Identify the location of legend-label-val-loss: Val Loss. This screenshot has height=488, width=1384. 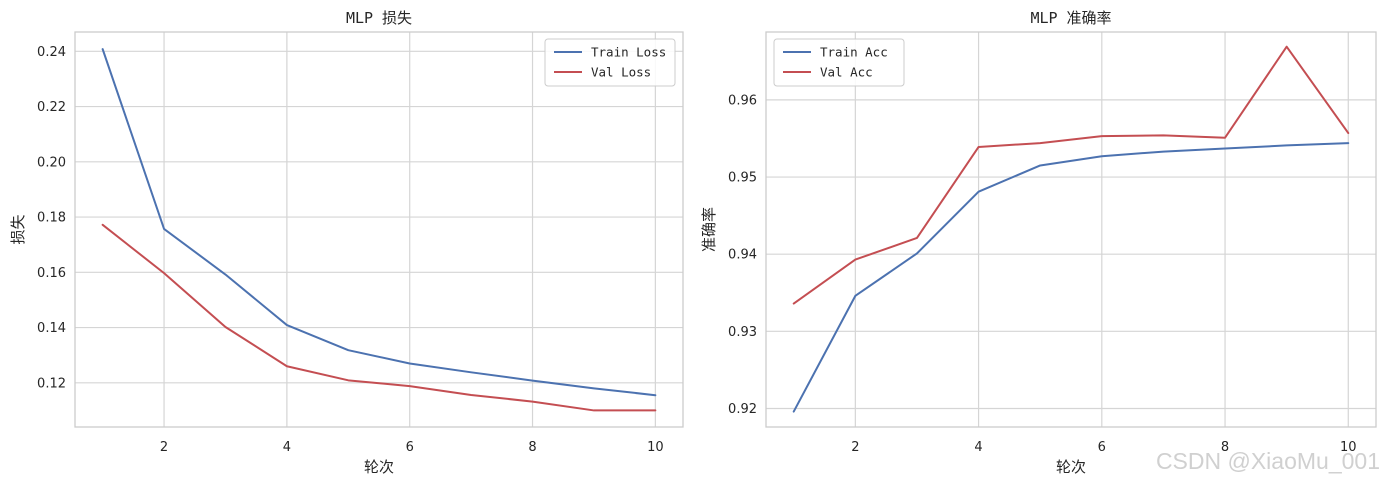
(621, 72).